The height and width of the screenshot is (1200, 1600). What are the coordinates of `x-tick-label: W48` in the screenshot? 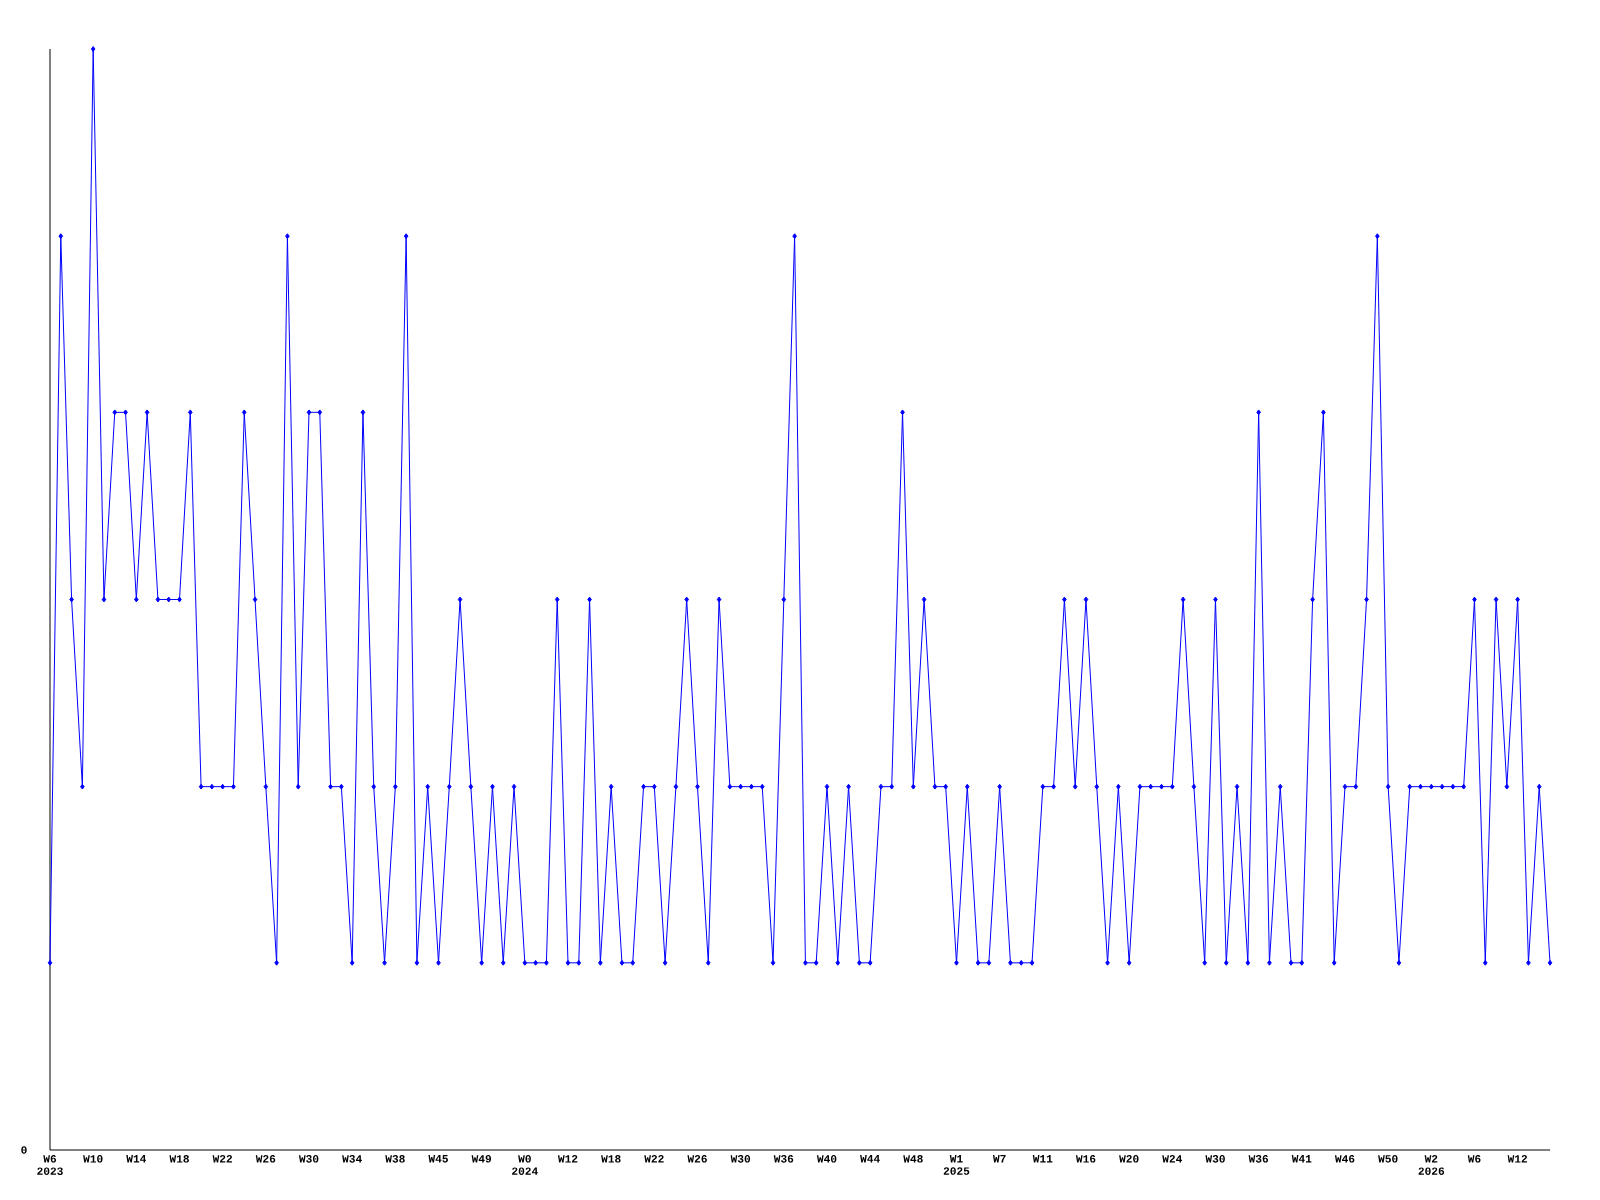 It's located at (913, 1159).